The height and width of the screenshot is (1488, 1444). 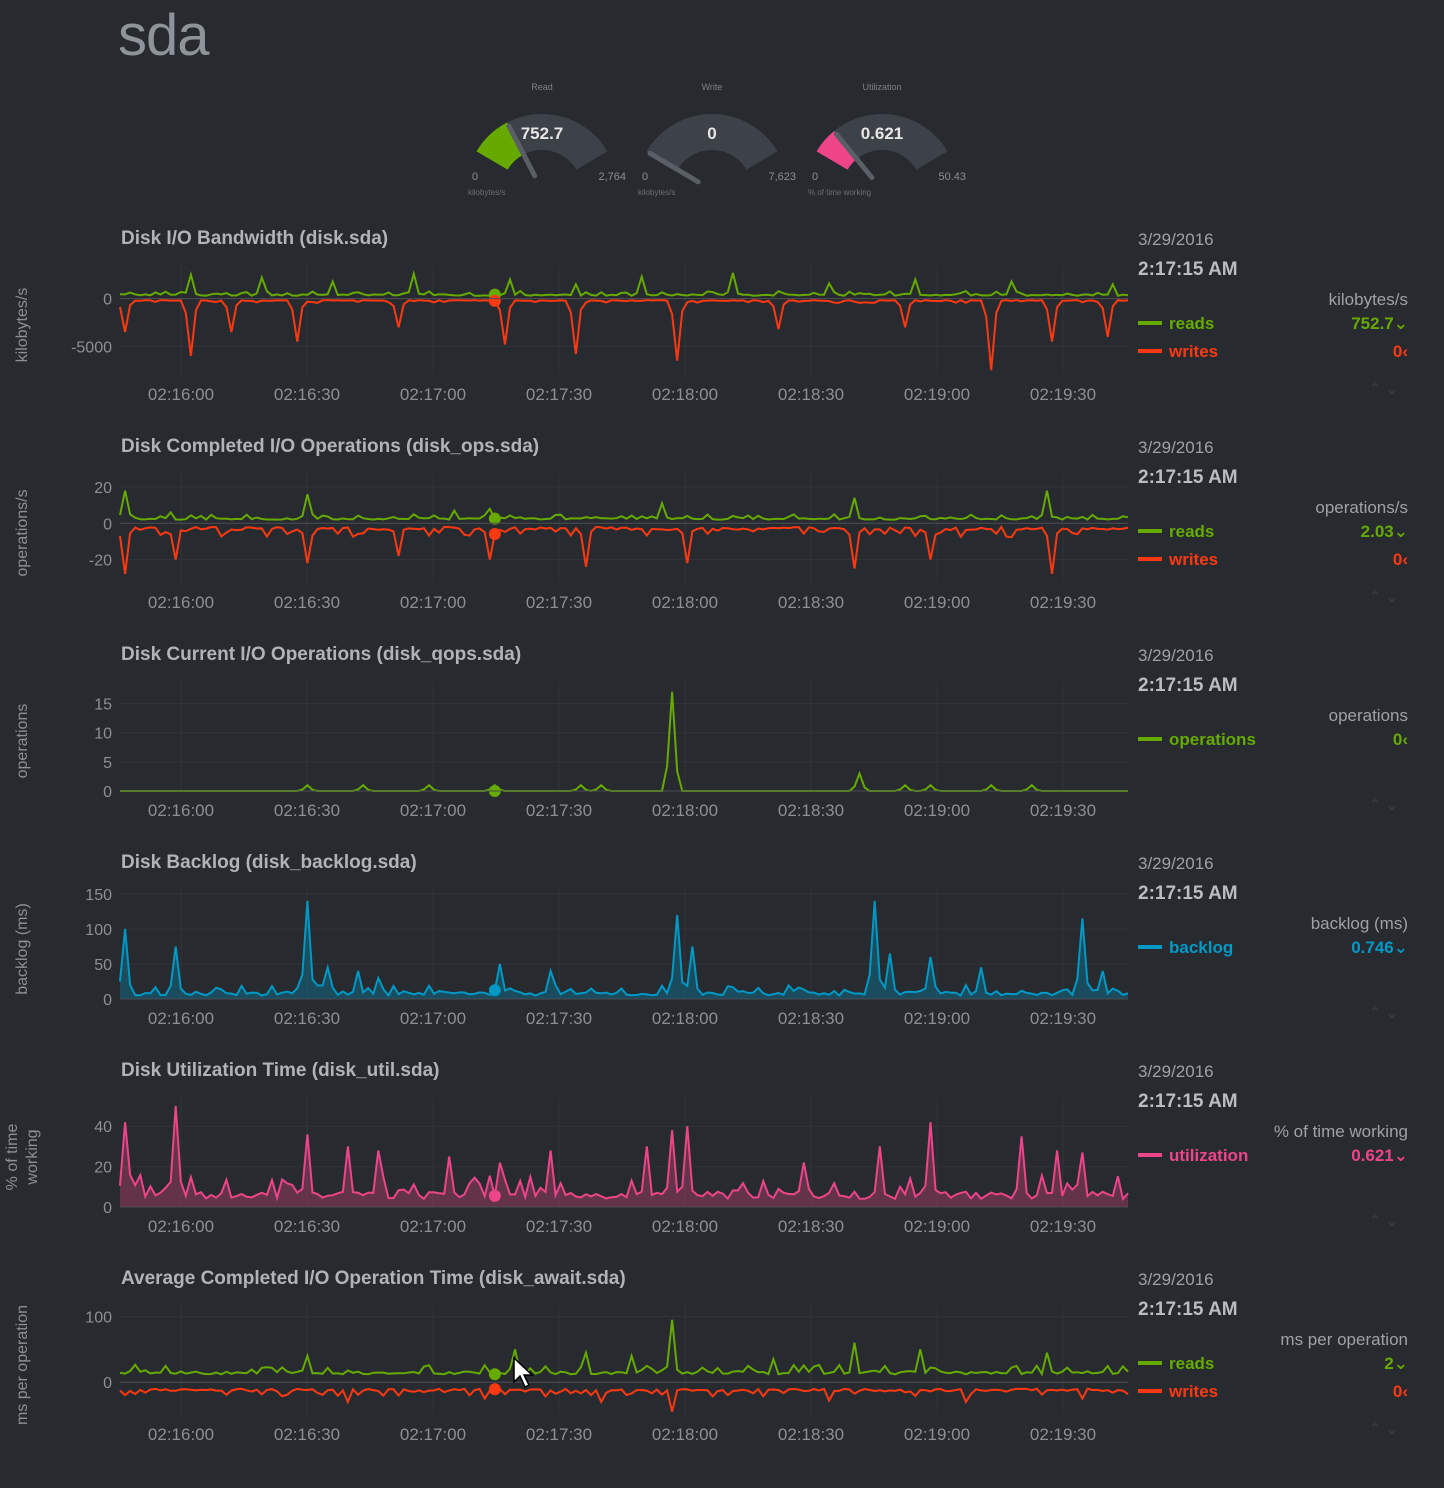 What do you see at coordinates (645, 177) in the screenshot?
I see `gauge-min: 0` at bounding box center [645, 177].